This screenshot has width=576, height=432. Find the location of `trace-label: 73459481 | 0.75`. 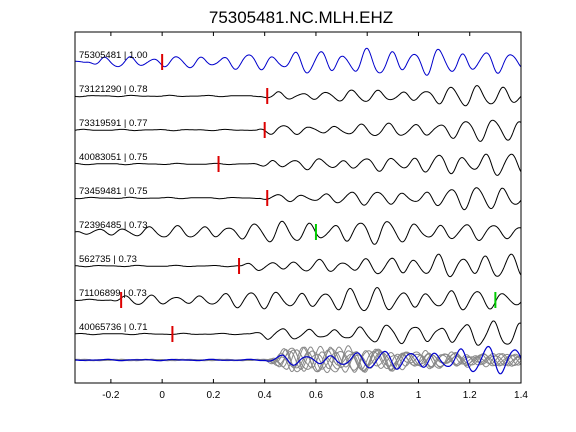

trace-label: 73459481 | 0.75 is located at coordinates (113, 191).